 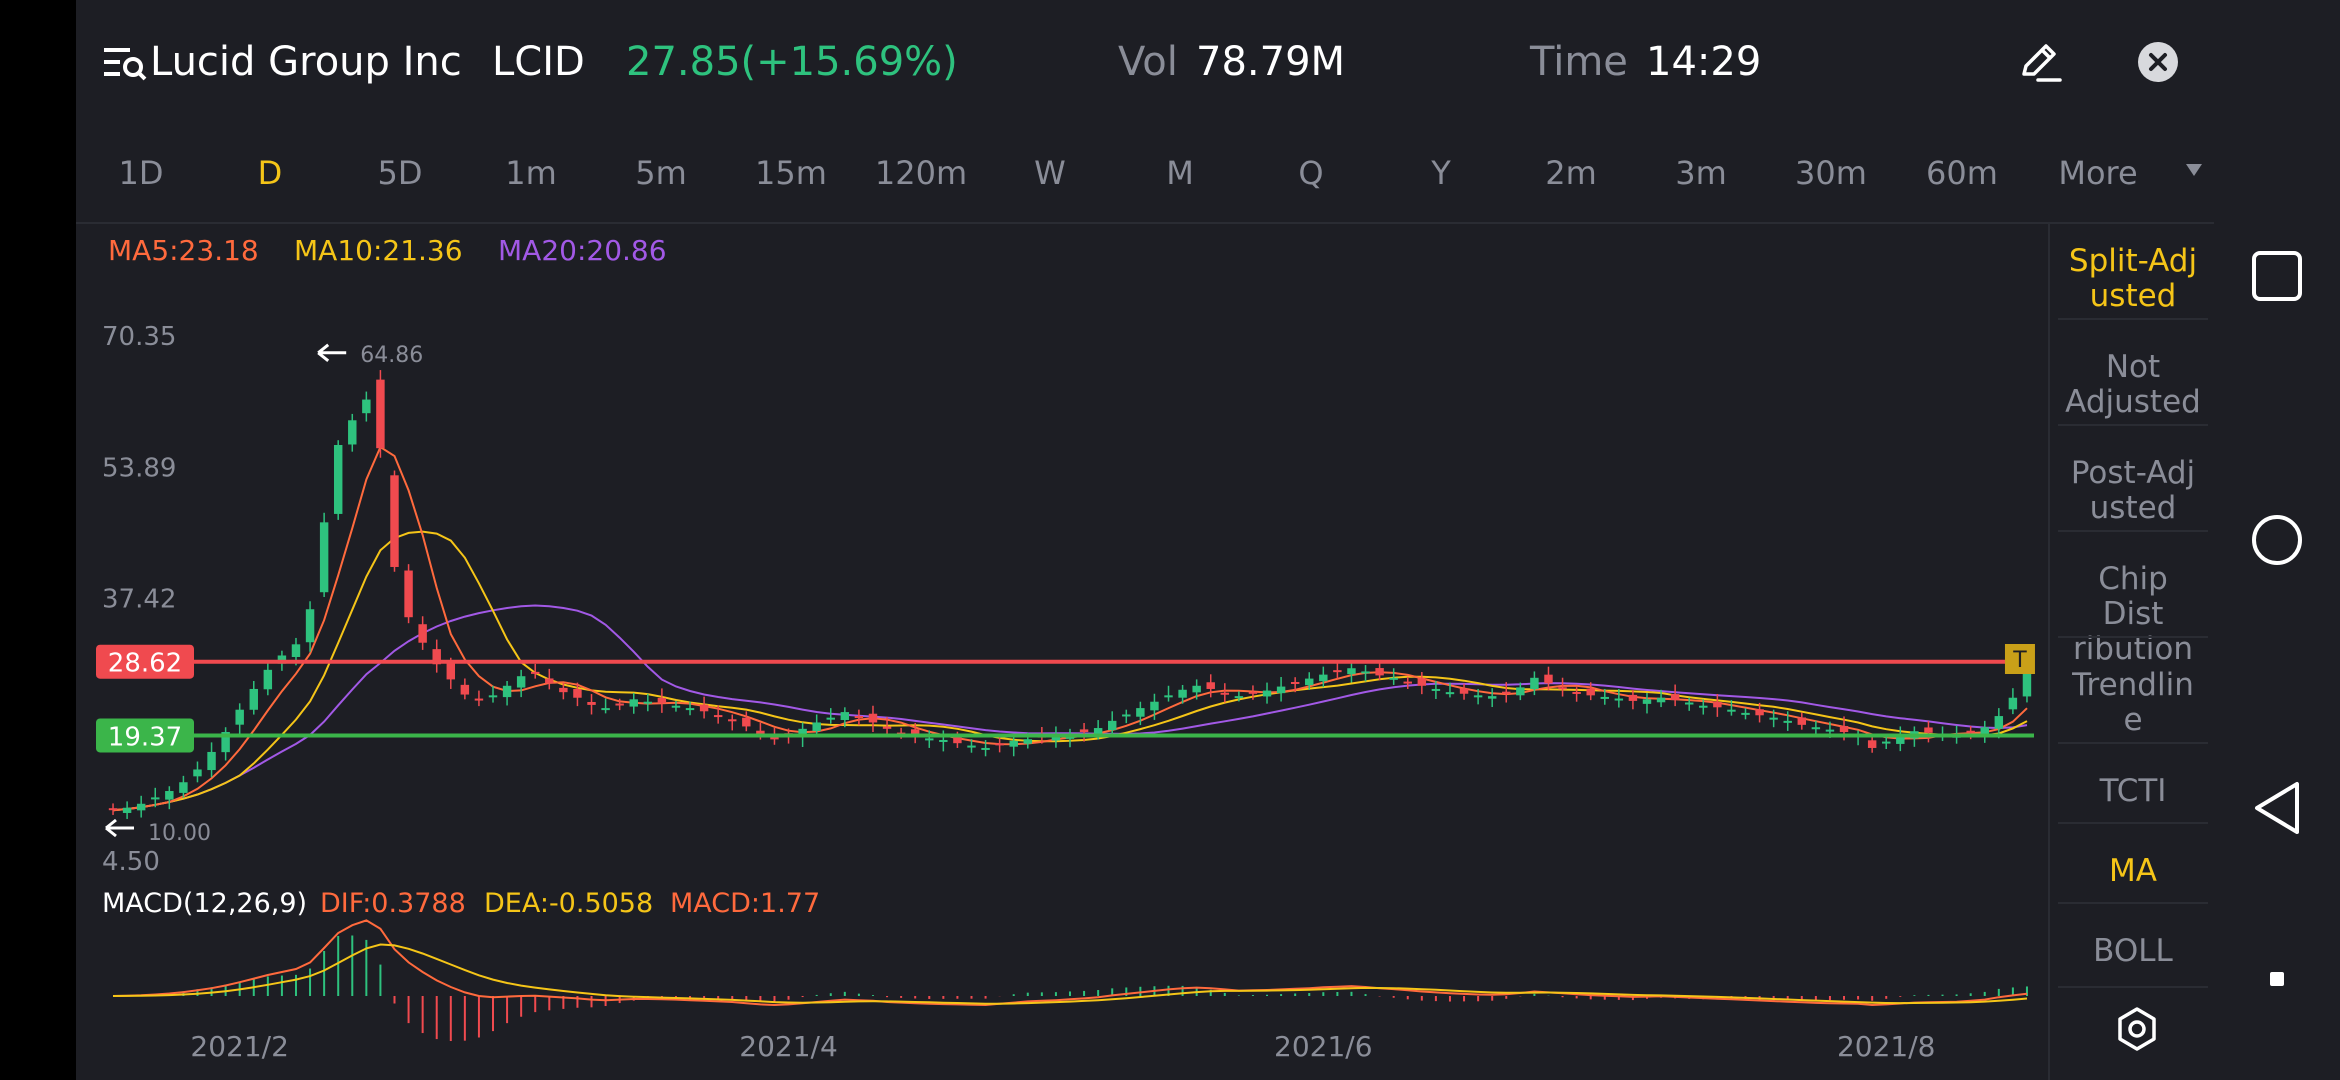 I want to click on x-tick-label: 2021/6, so click(x=1323, y=1046).